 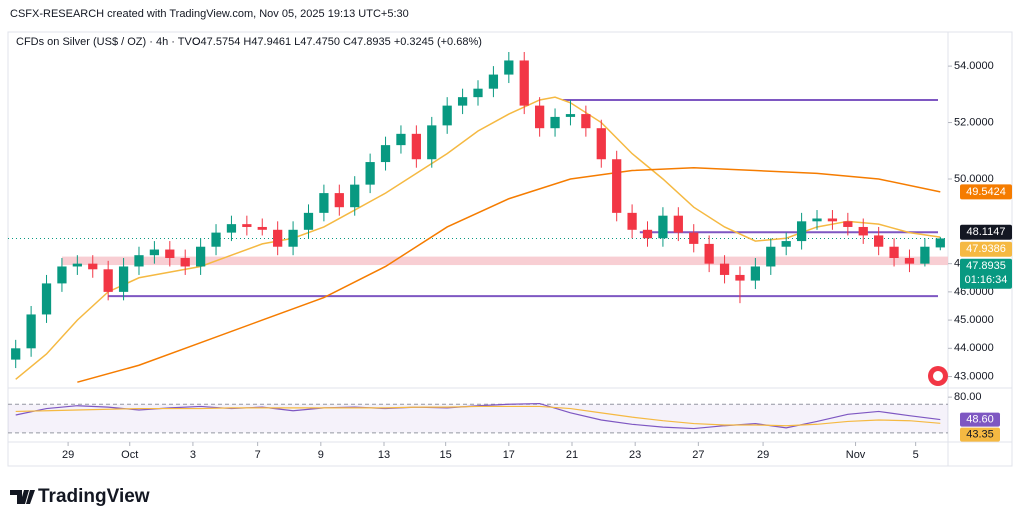 What do you see at coordinates (22, 497) in the screenshot?
I see `brand-logo` at bounding box center [22, 497].